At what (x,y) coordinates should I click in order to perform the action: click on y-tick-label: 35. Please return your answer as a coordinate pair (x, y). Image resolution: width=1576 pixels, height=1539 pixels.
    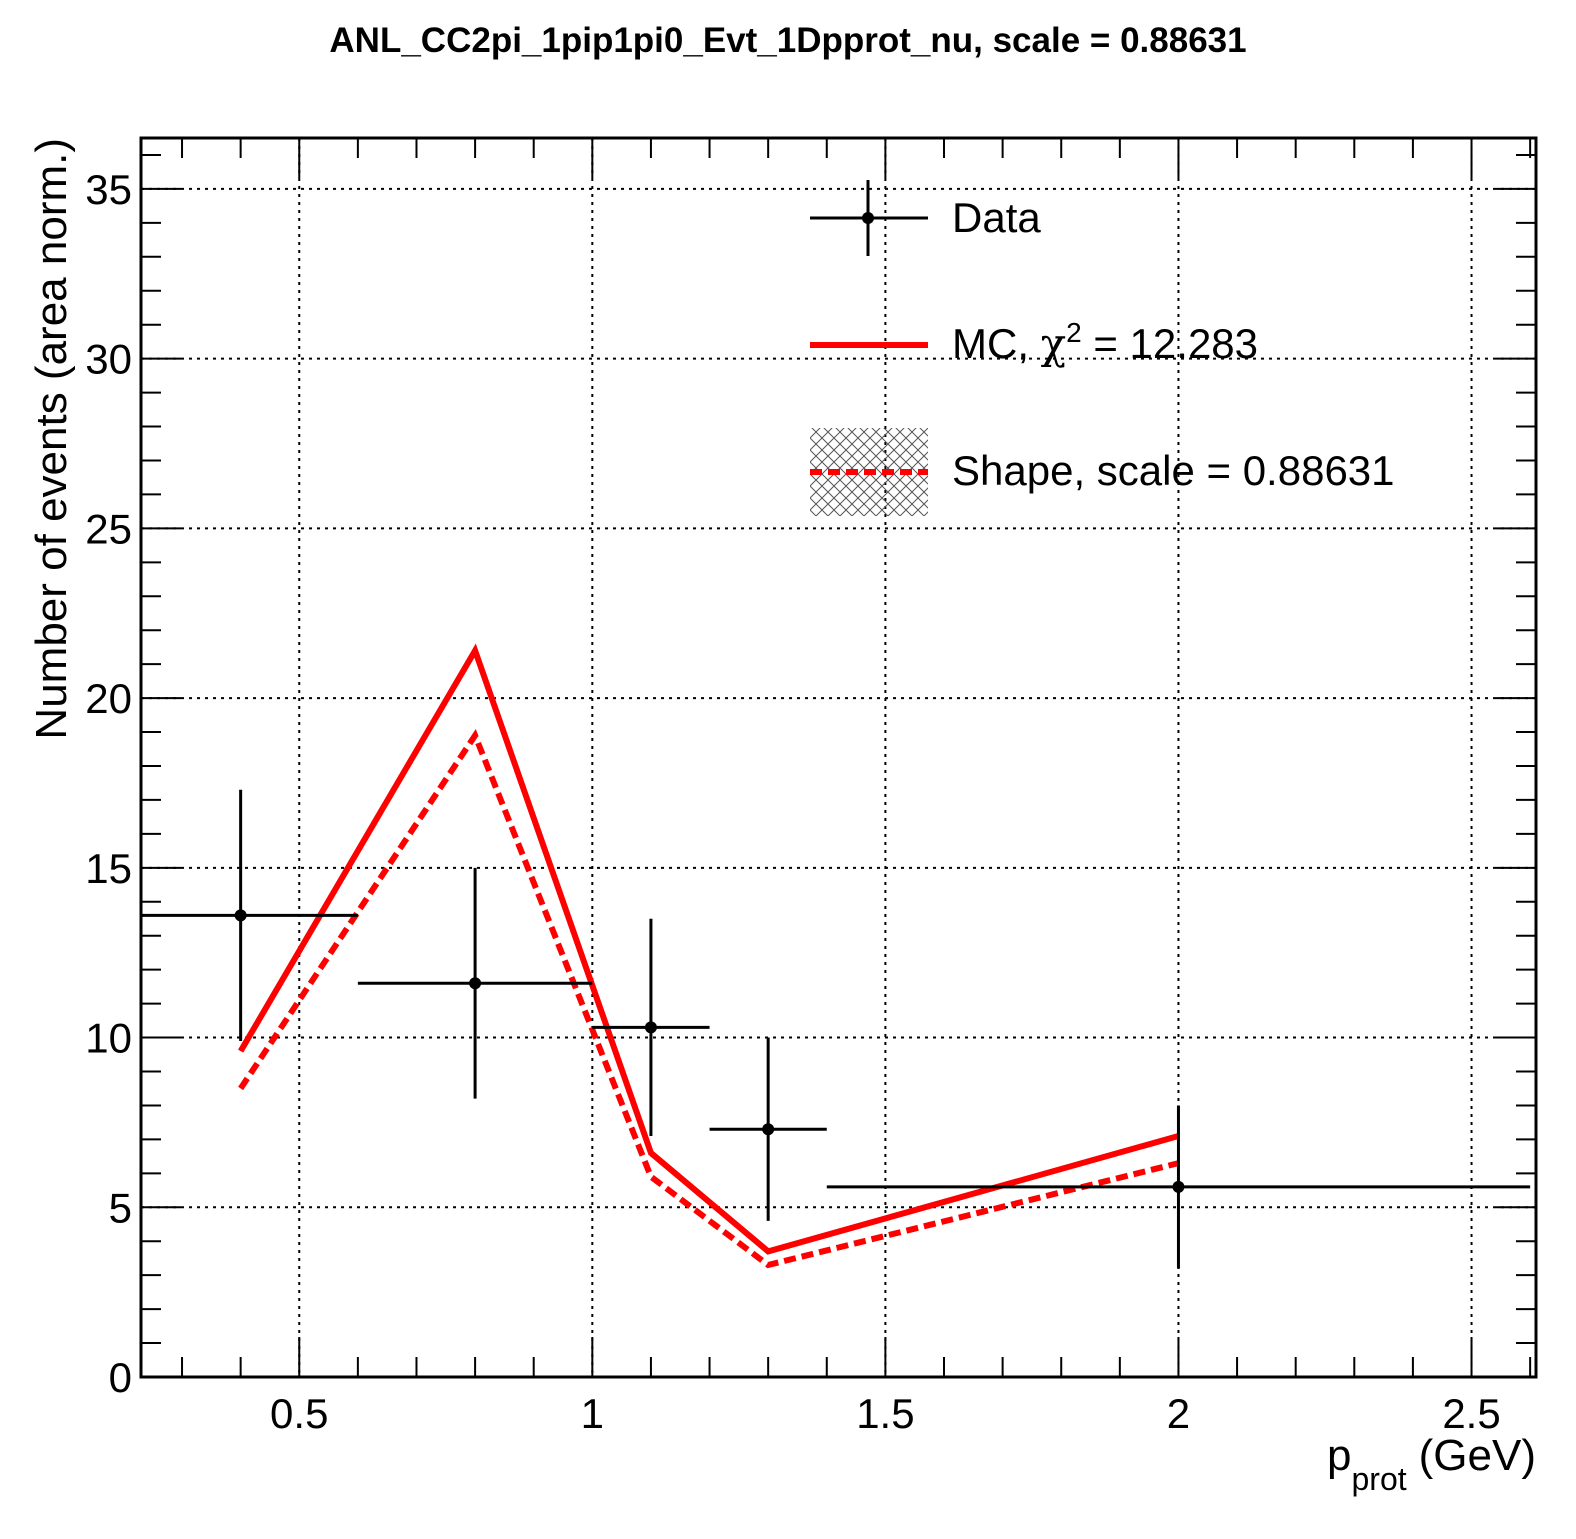
    Looking at the image, I should click on (108, 189).